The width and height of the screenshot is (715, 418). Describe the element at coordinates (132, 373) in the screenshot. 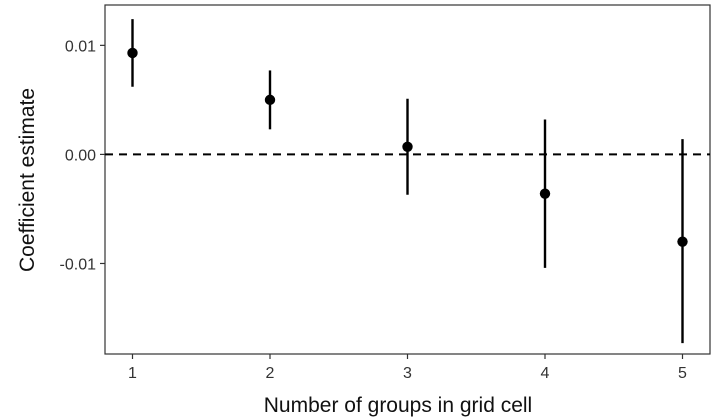

I see `x-tick-label: 1` at that location.